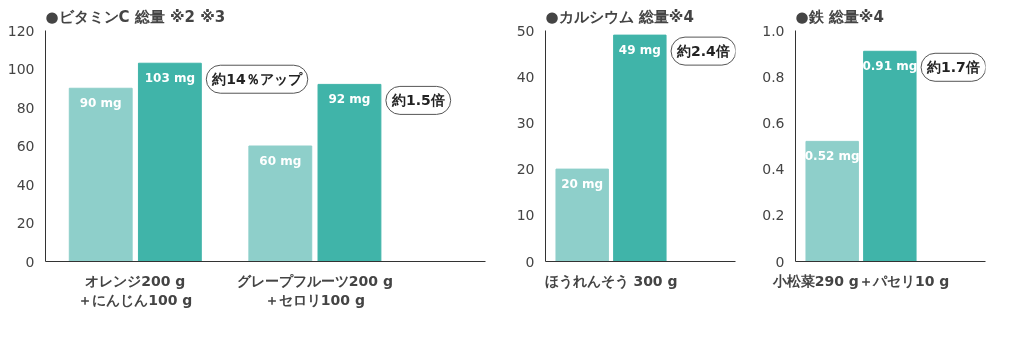  What do you see at coordinates (773, 169) in the screenshot?
I see `y-tick-label: 0.4` at bounding box center [773, 169].